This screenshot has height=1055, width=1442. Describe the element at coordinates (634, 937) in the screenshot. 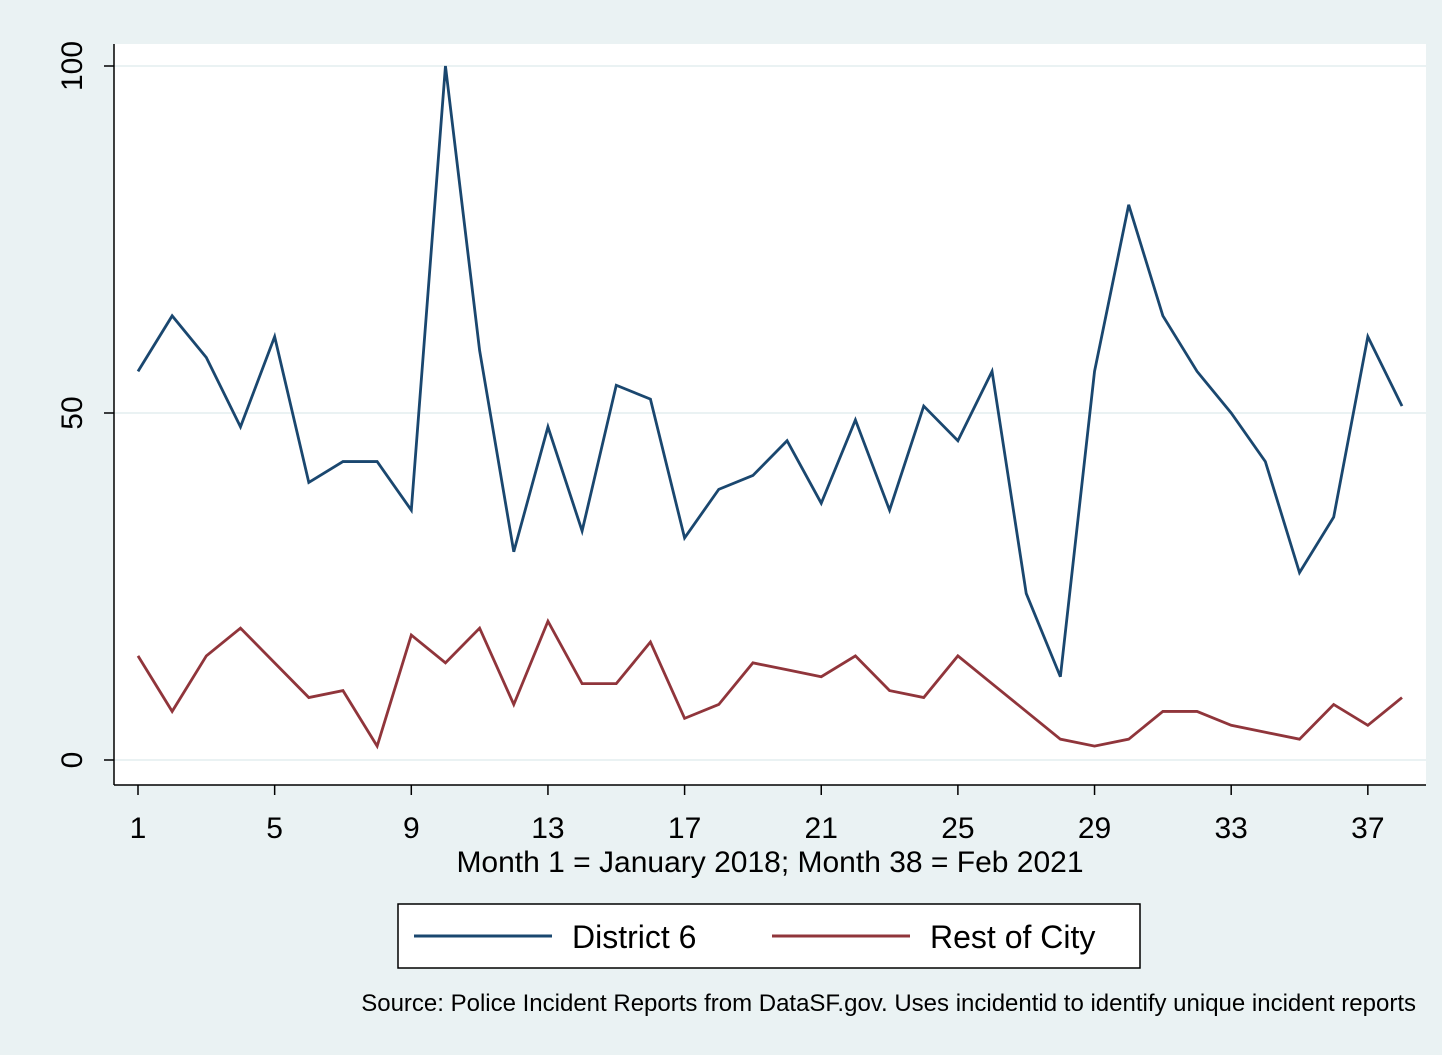

I see `legend-label-district-6: District 6` at that location.